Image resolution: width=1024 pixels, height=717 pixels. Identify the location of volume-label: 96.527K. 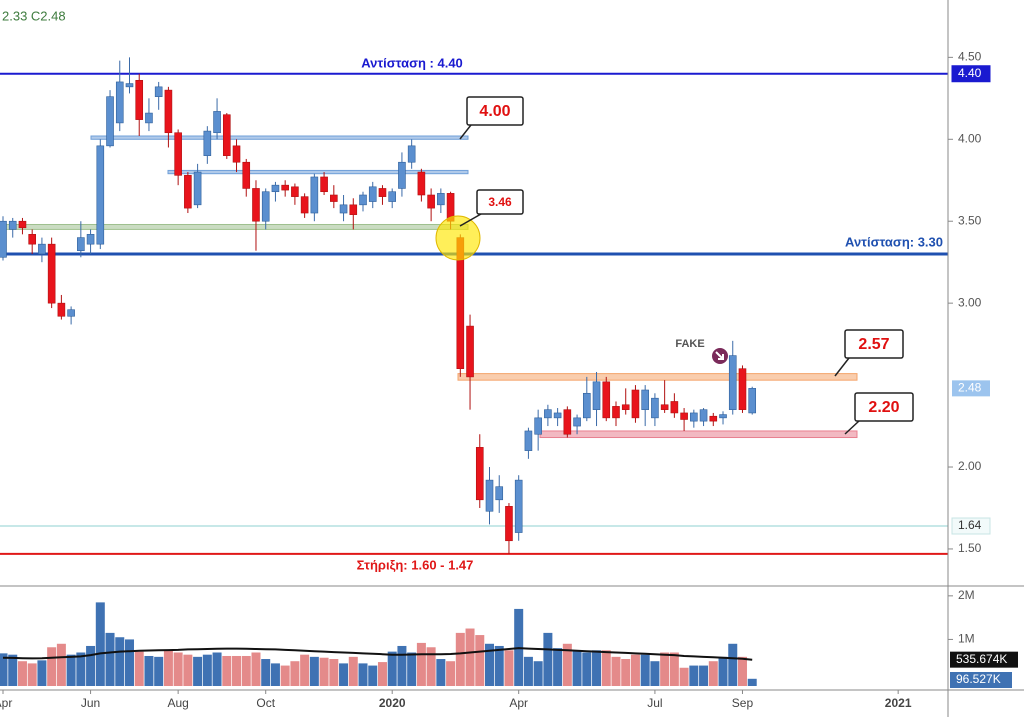
(978, 679).